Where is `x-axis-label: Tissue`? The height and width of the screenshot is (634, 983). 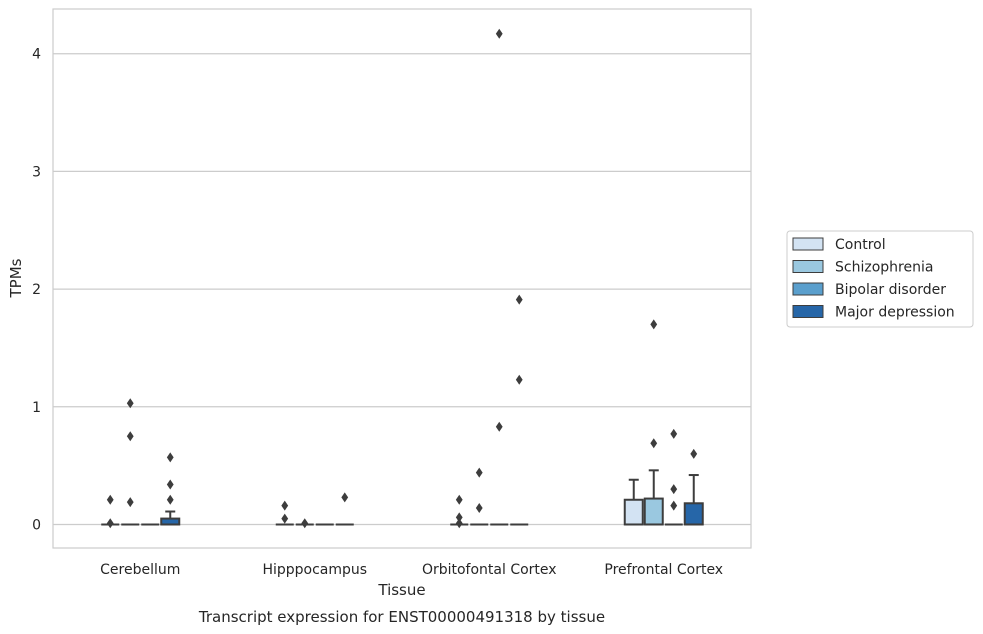 x-axis-label: Tissue is located at coordinates (401, 590).